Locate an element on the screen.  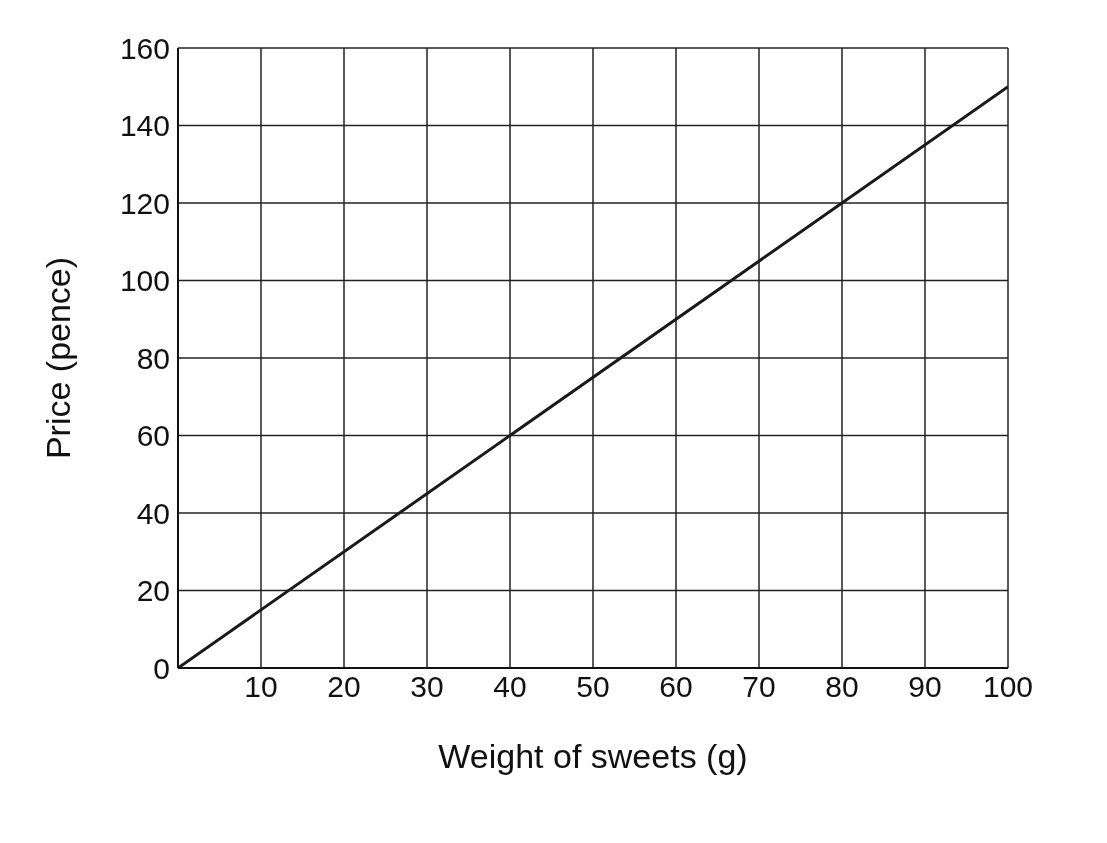
y-tick-label: 140 is located at coordinates (144, 126).